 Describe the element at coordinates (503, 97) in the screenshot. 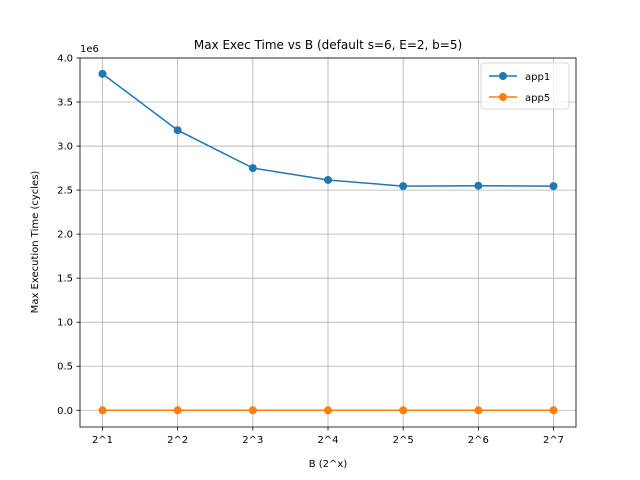

I see `legend-marker-app5` at that location.